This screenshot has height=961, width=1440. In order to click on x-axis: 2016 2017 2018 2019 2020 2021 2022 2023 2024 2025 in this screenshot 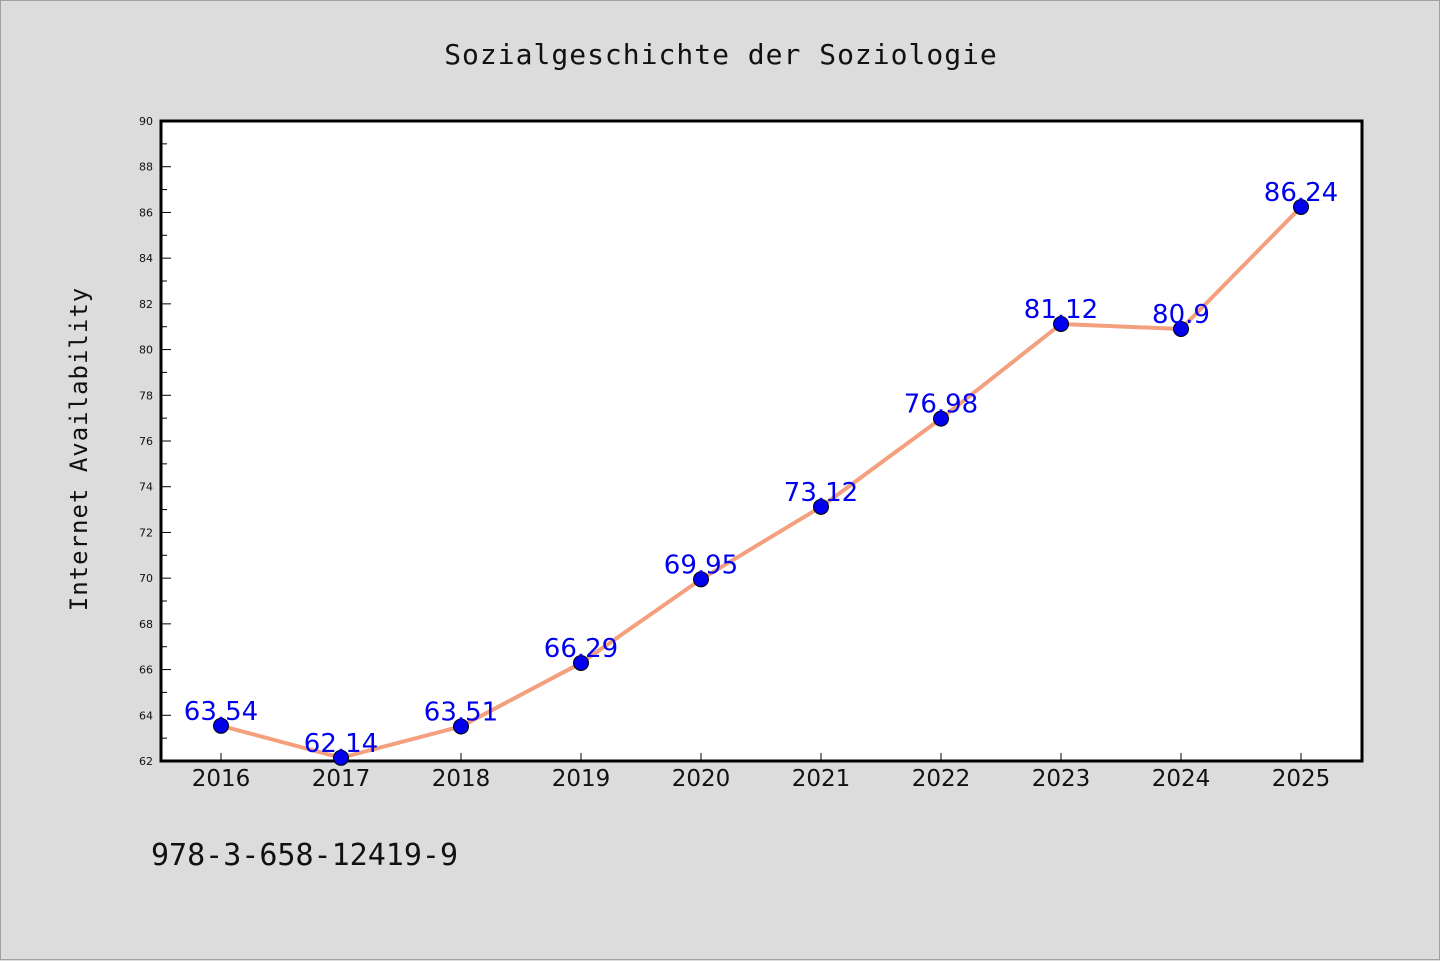, I will do `click(761, 772)`.